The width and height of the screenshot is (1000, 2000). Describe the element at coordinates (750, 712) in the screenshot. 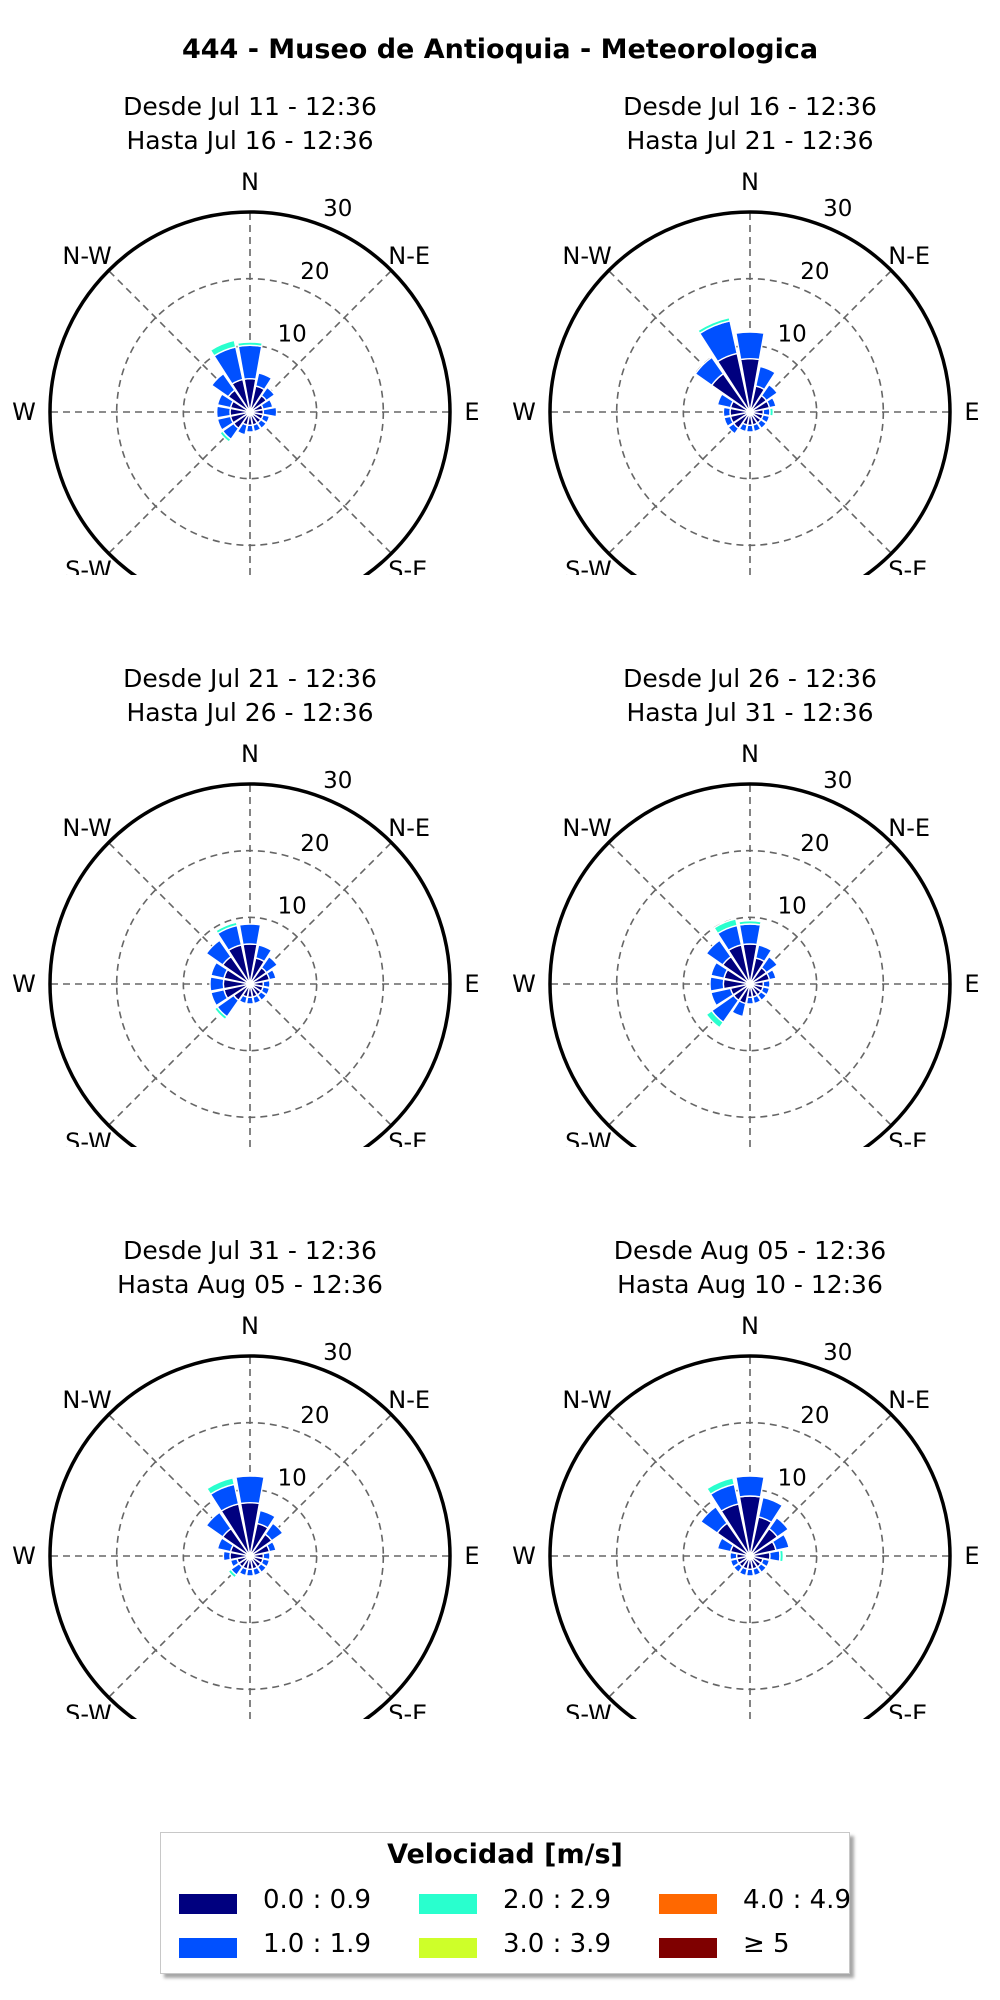

I see `panel-title-to: Hasta Jul 31 - 12:36` at that location.